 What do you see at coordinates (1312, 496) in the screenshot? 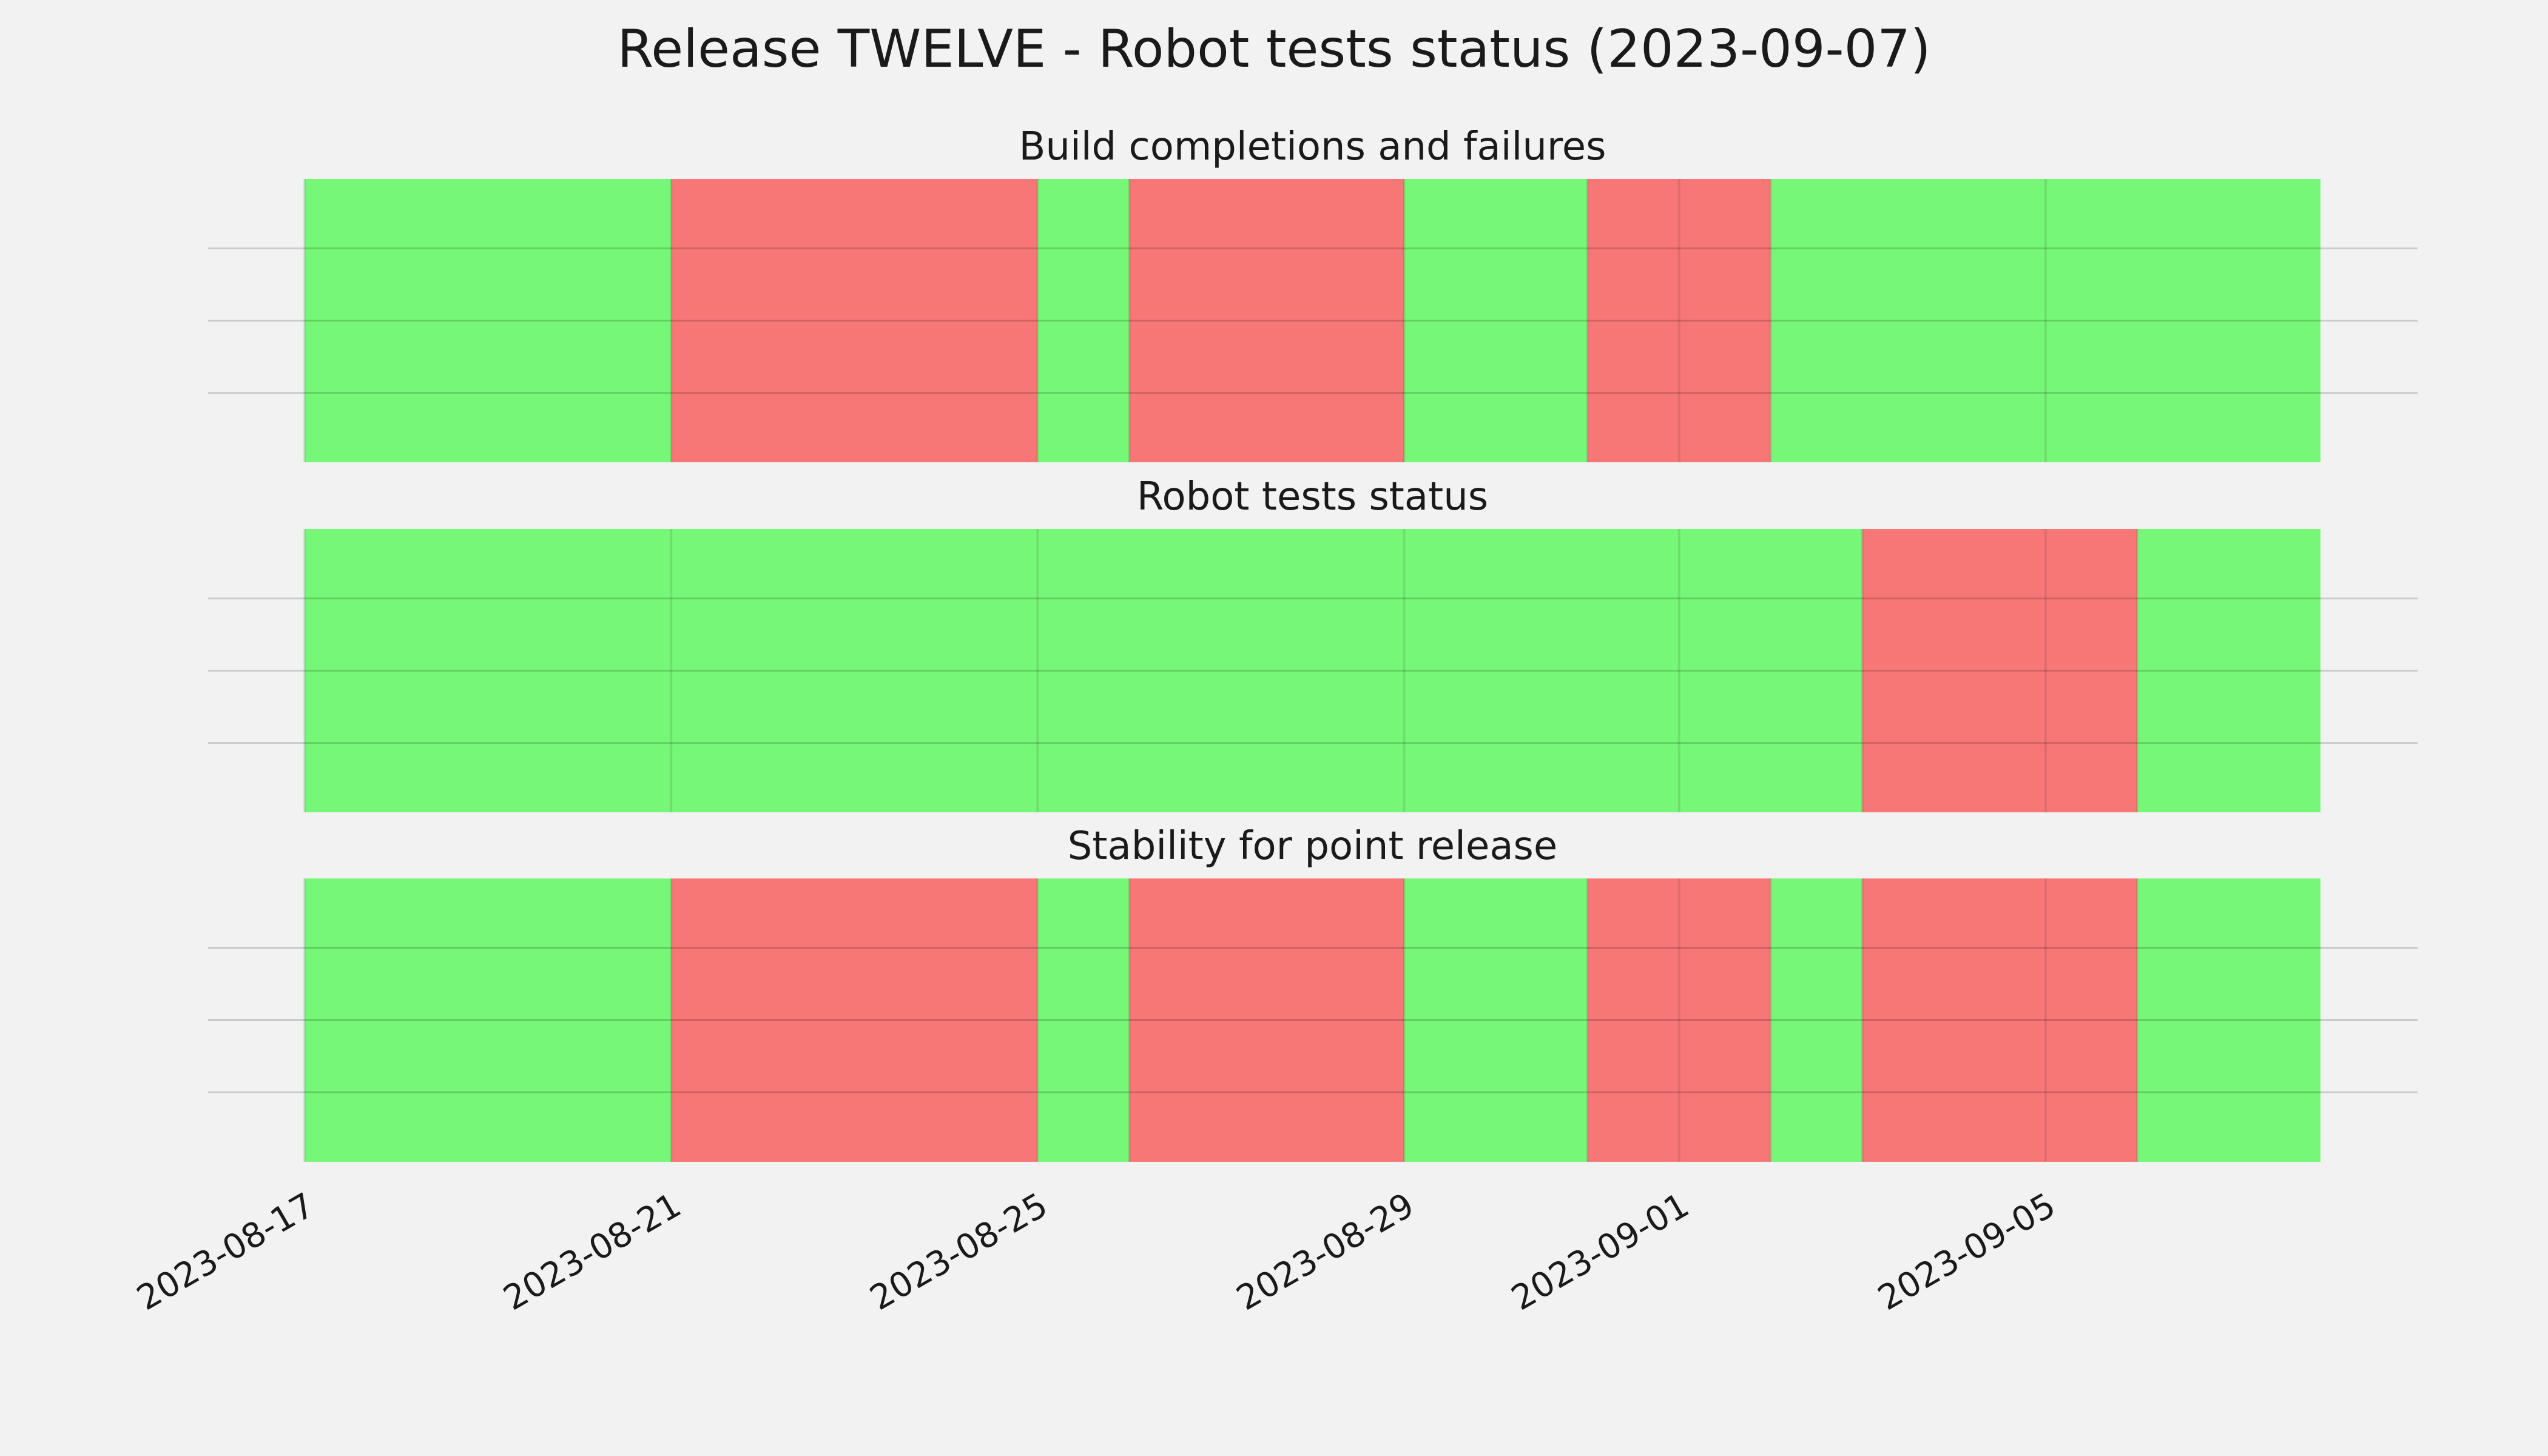
I see `panel-title: Robot tests status` at bounding box center [1312, 496].